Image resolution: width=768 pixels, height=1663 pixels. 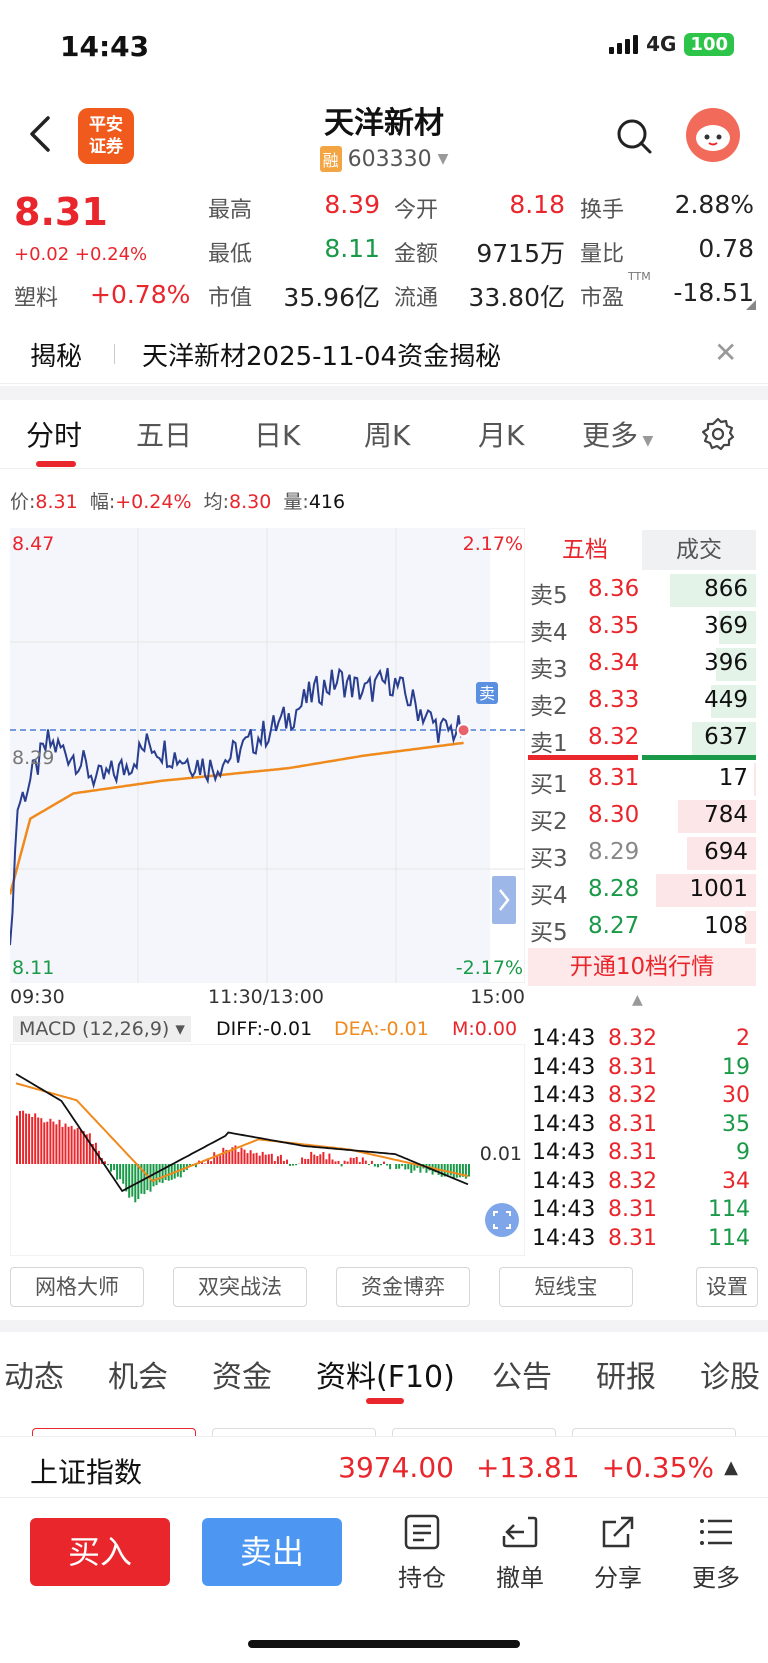 I want to click on broker-logo: 平安 证券, so click(x=106, y=136).